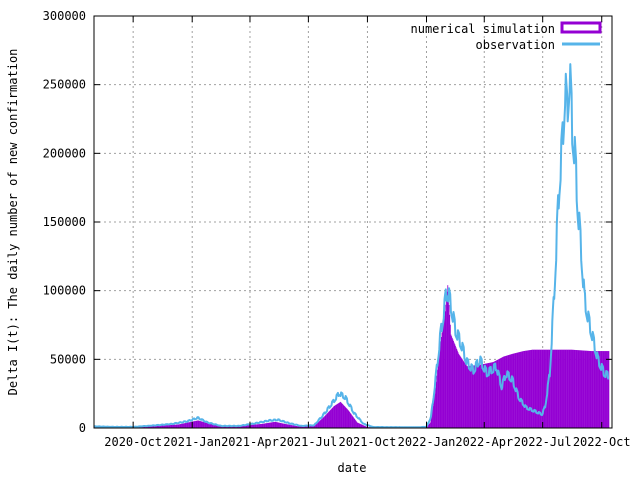 The image size is (640, 480). I want to click on x-tick-label: 2022-Oct, so click(602, 442).